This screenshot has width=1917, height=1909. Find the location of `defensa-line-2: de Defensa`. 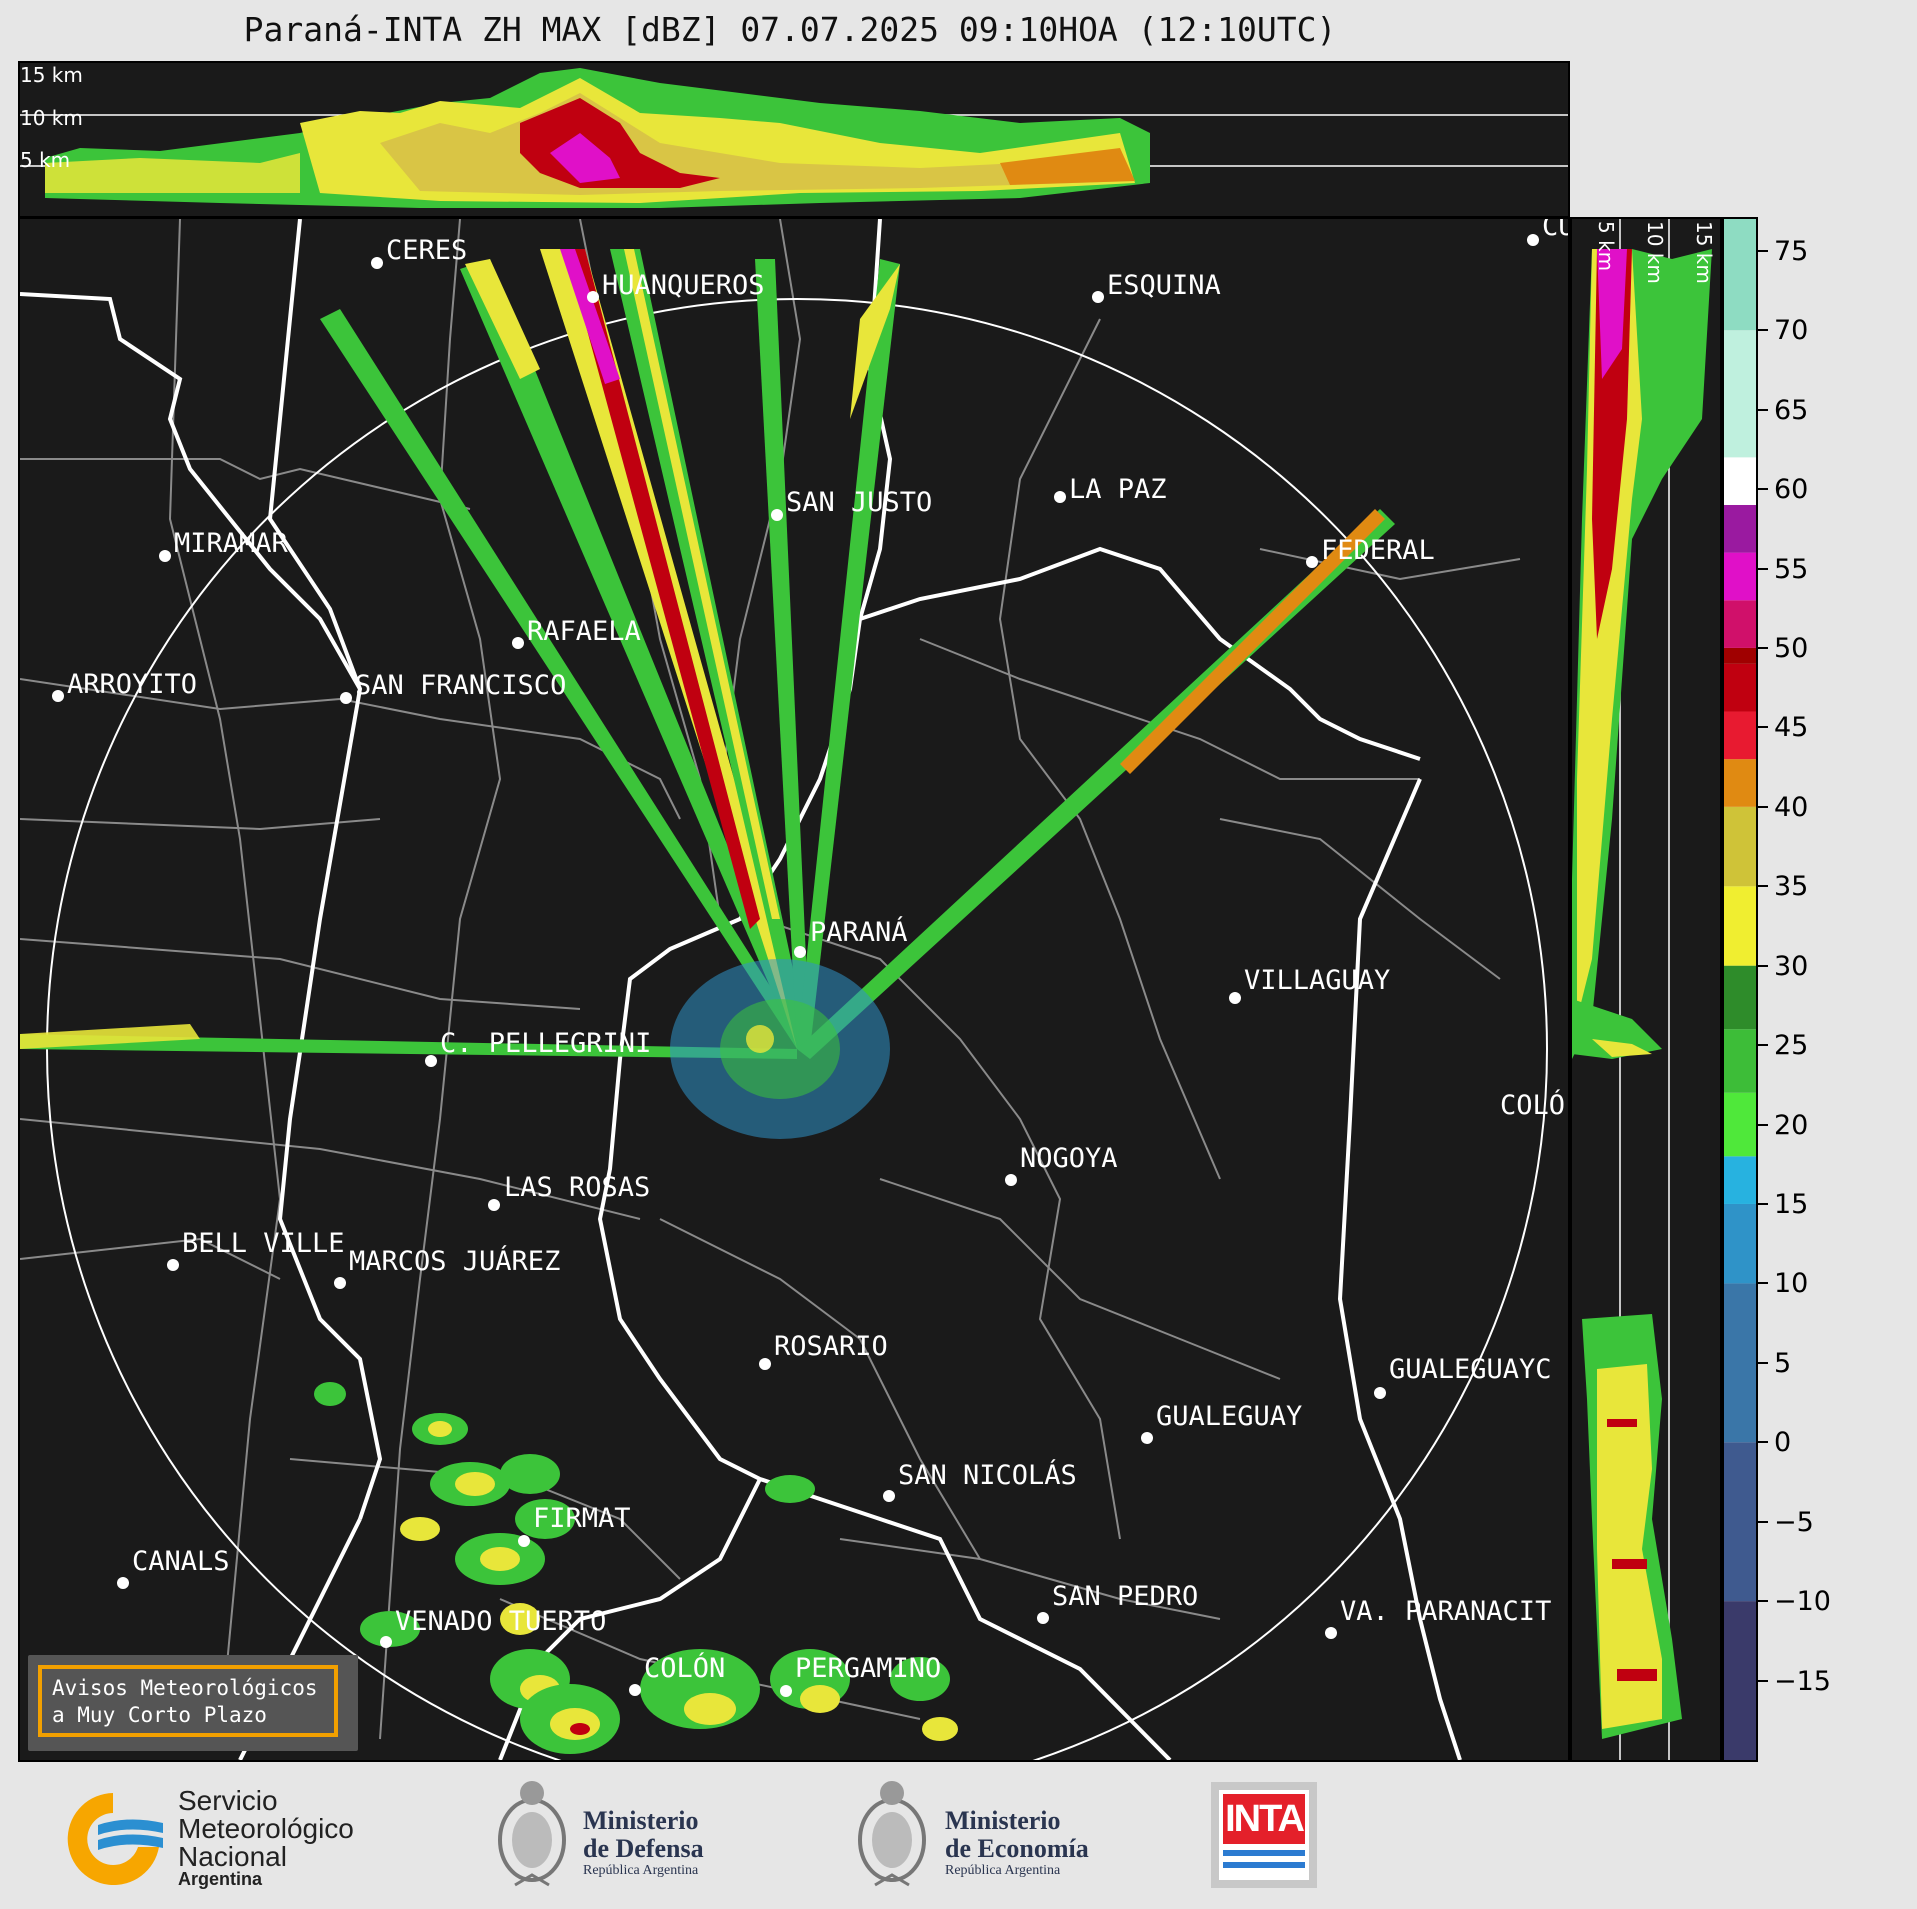

defensa-line-2: de Defensa is located at coordinates (643, 1848).